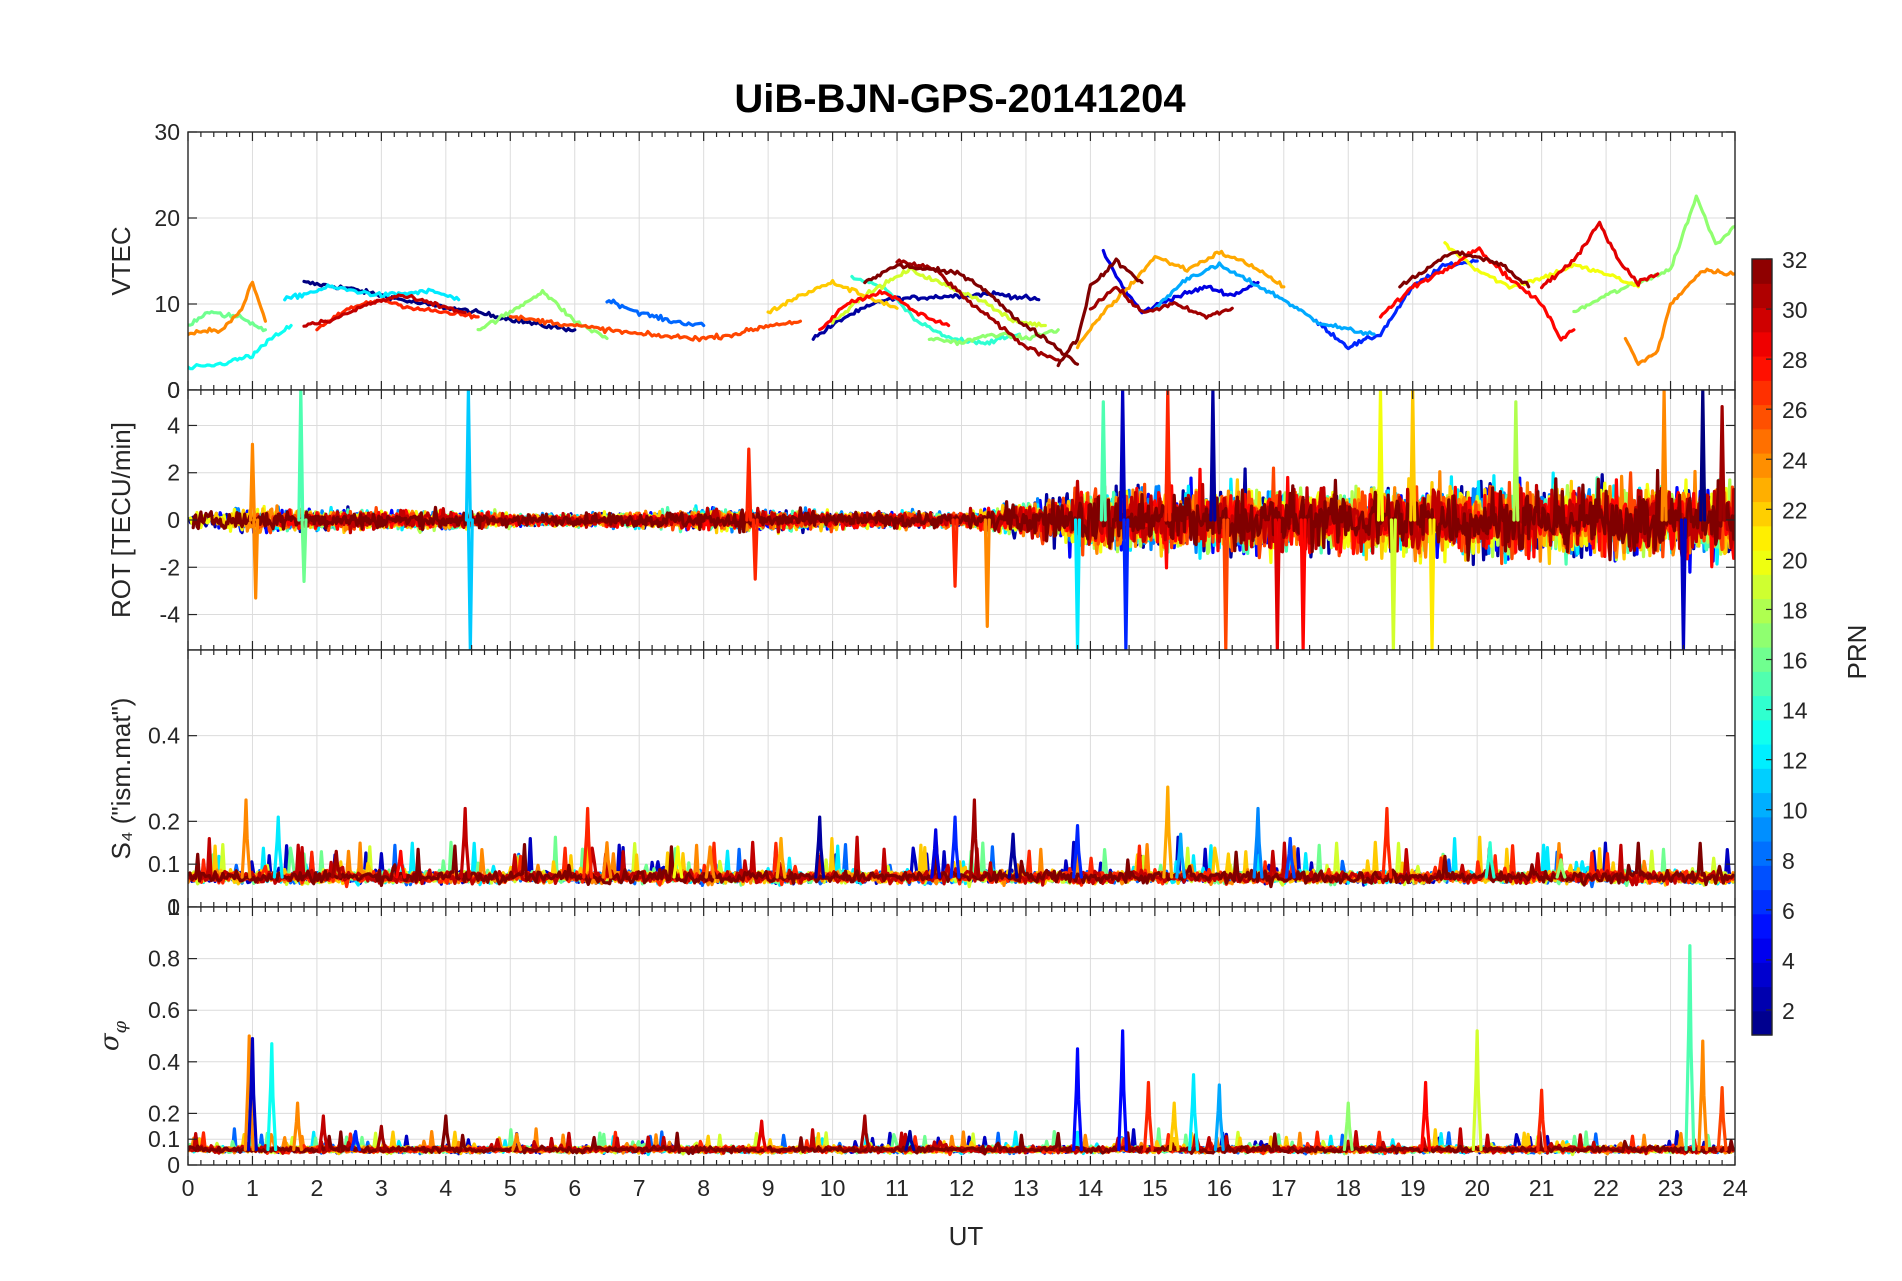 This screenshot has width=1902, height=1281. Describe the element at coordinates (110, 1041) in the screenshot. I see `sigma-symbol: σ` at that location.